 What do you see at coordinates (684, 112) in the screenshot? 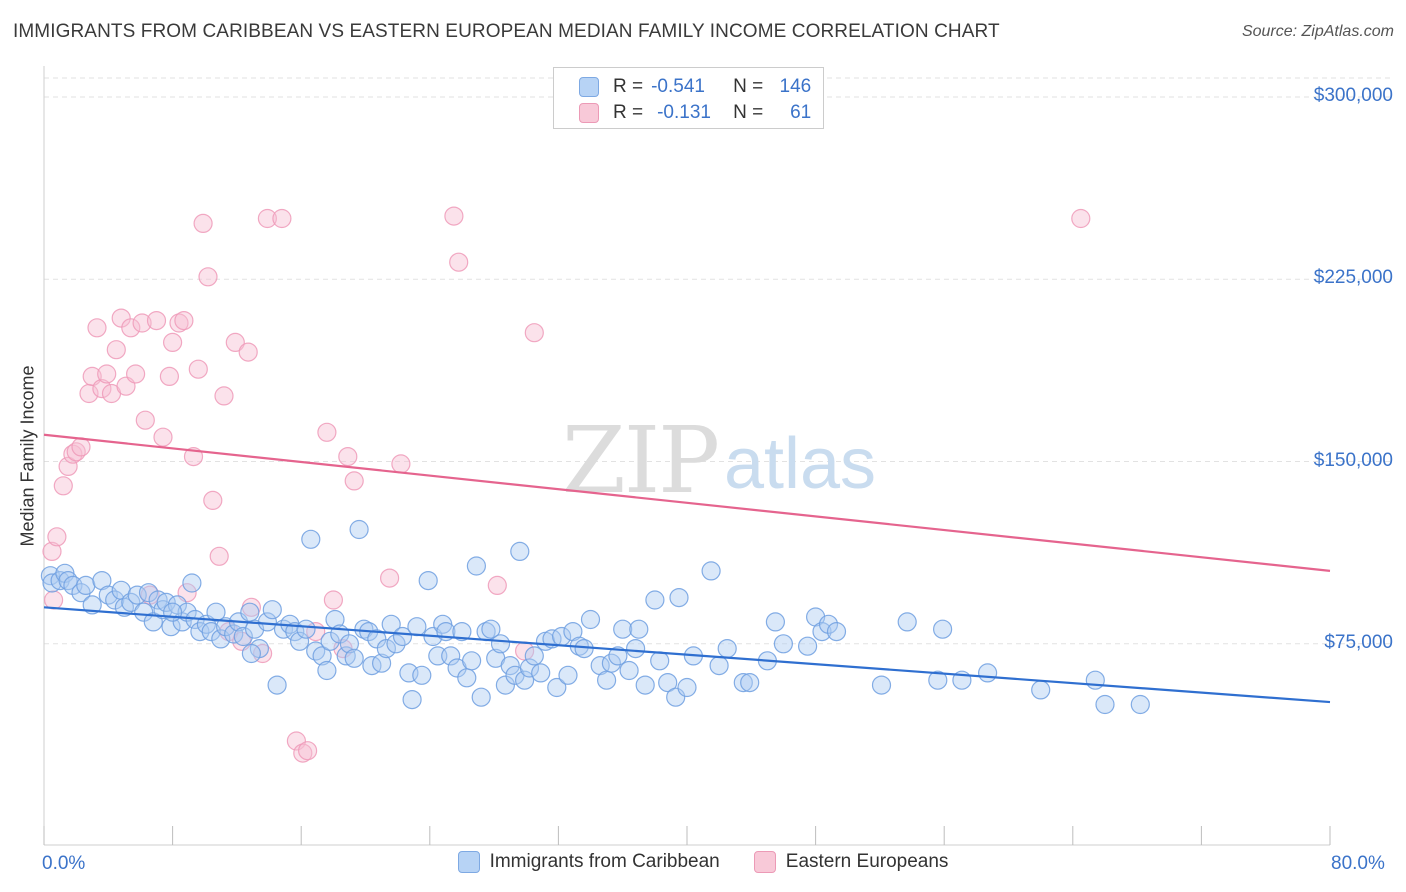
I see `r-value: -0.131` at bounding box center [684, 112].